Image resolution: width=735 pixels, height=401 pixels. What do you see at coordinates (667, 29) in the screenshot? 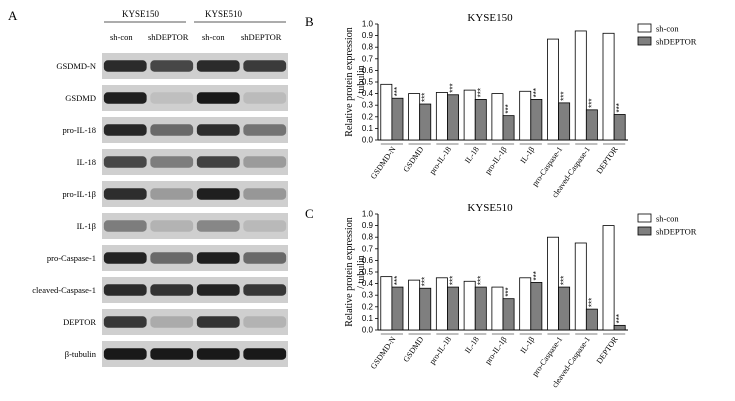
I see `legend-label: sh-con` at bounding box center [667, 29].